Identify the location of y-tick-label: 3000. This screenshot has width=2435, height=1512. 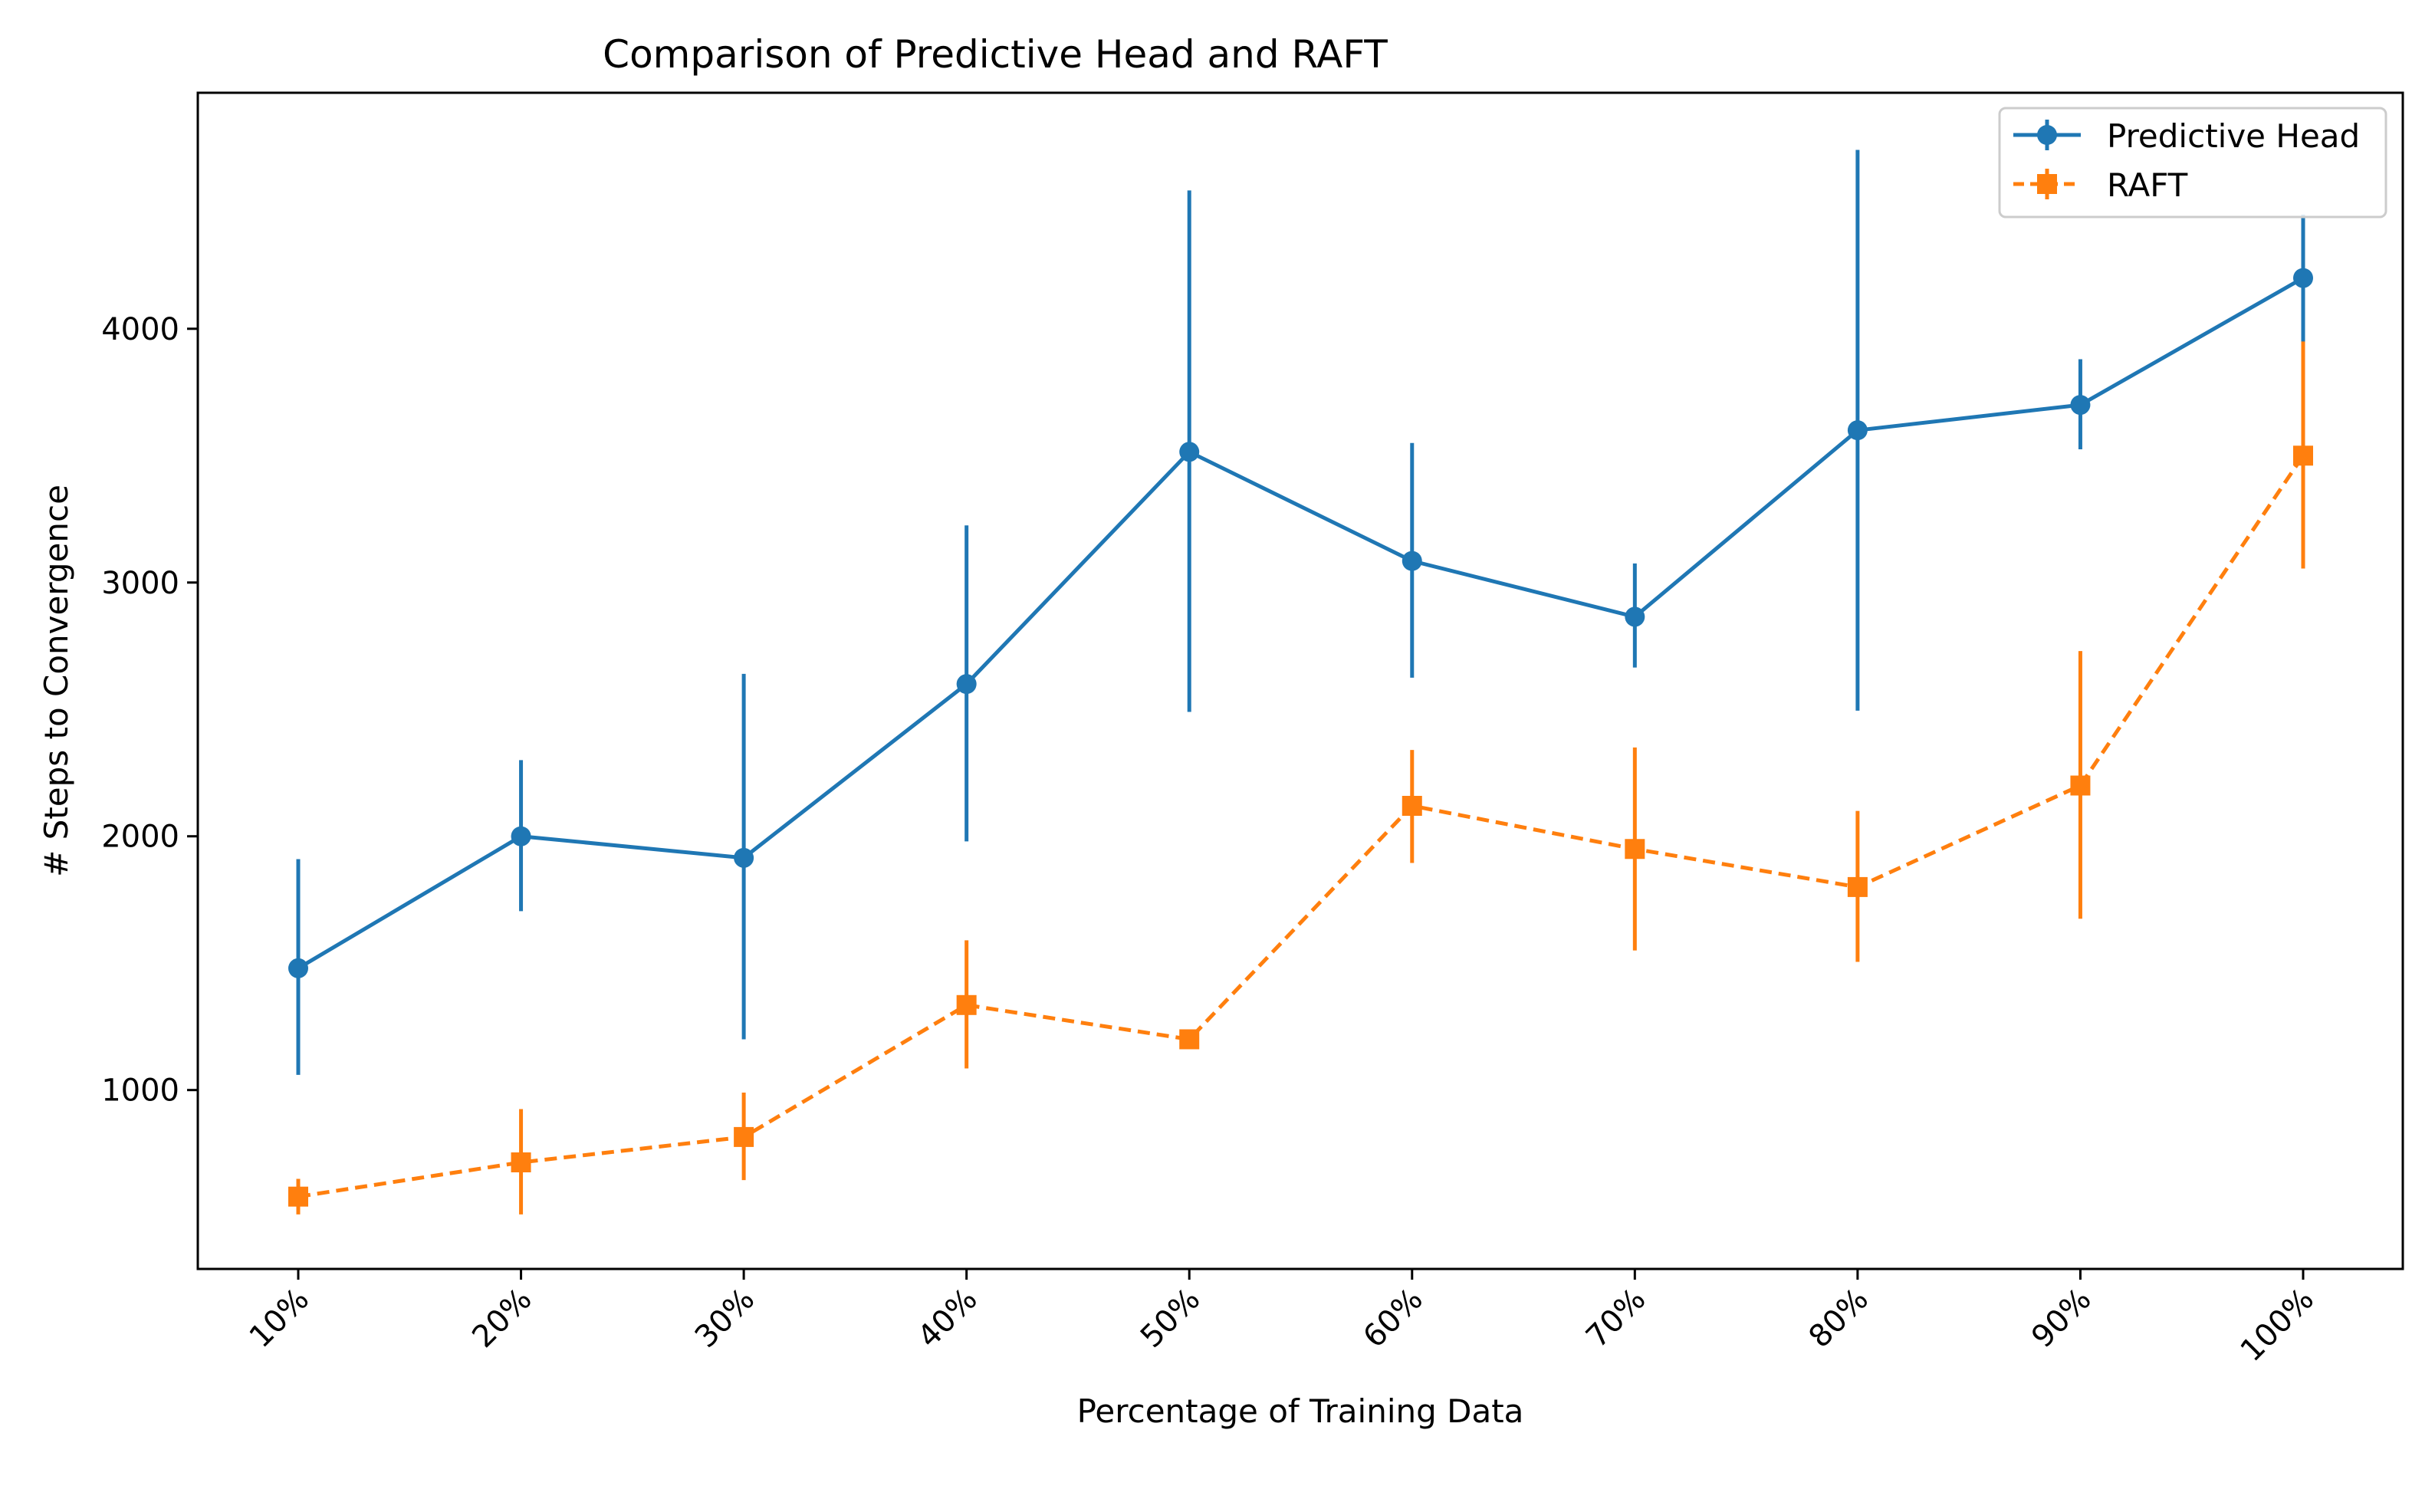
(140, 583).